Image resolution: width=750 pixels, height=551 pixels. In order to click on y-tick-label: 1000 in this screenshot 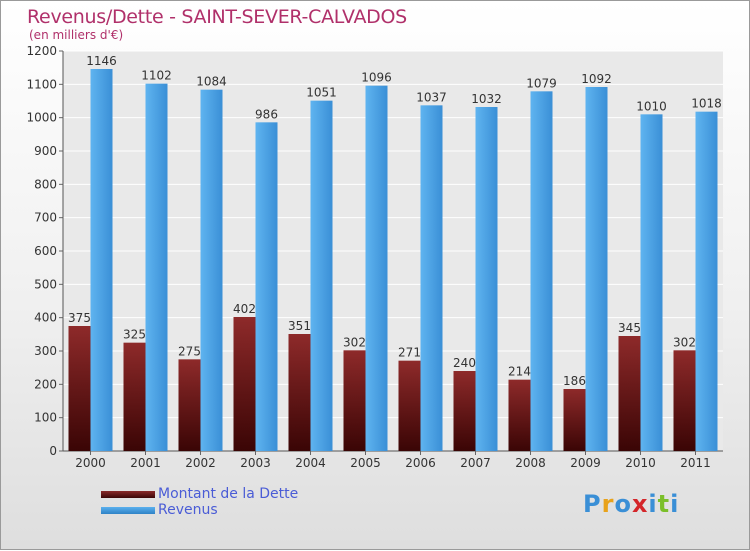, I will do `click(41, 118)`.